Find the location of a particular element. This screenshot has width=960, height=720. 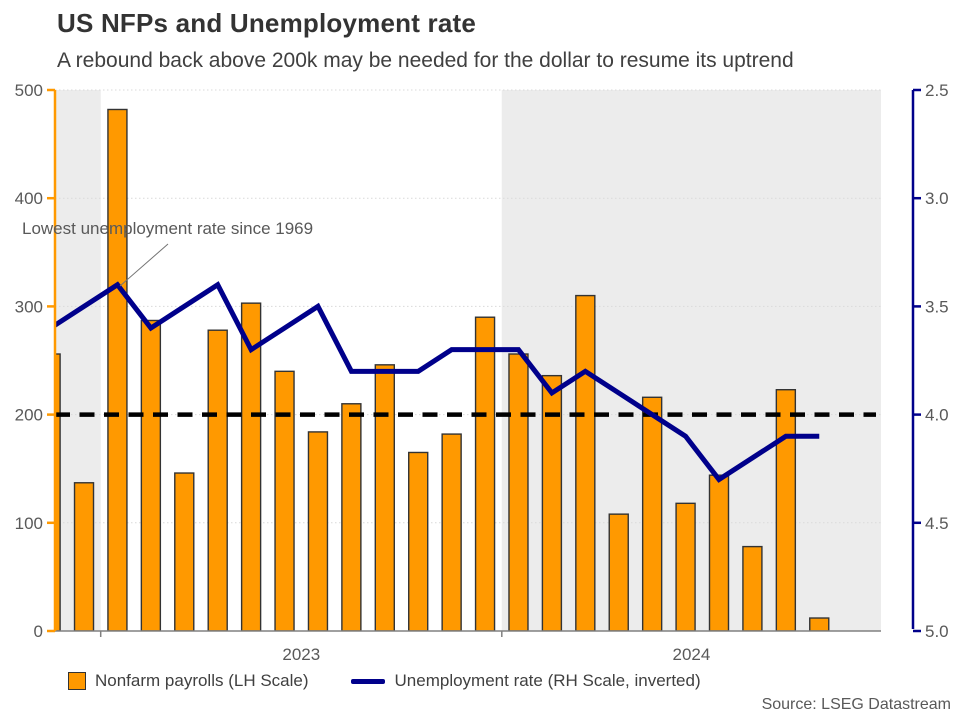

legend-line-label: Unemployment rate (RH Scale, inverted) is located at coordinates (547, 680).